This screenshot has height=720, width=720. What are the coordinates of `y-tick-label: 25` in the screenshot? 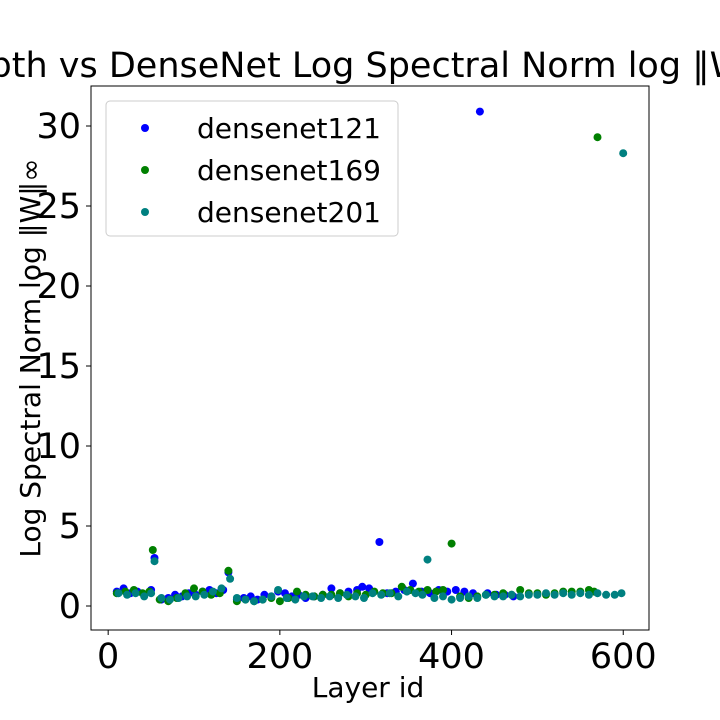 It's located at (58, 207).